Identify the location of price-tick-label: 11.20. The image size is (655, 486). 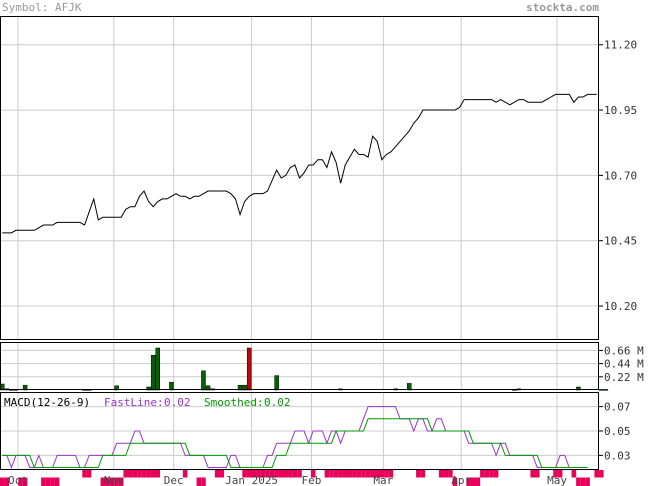
(620, 45).